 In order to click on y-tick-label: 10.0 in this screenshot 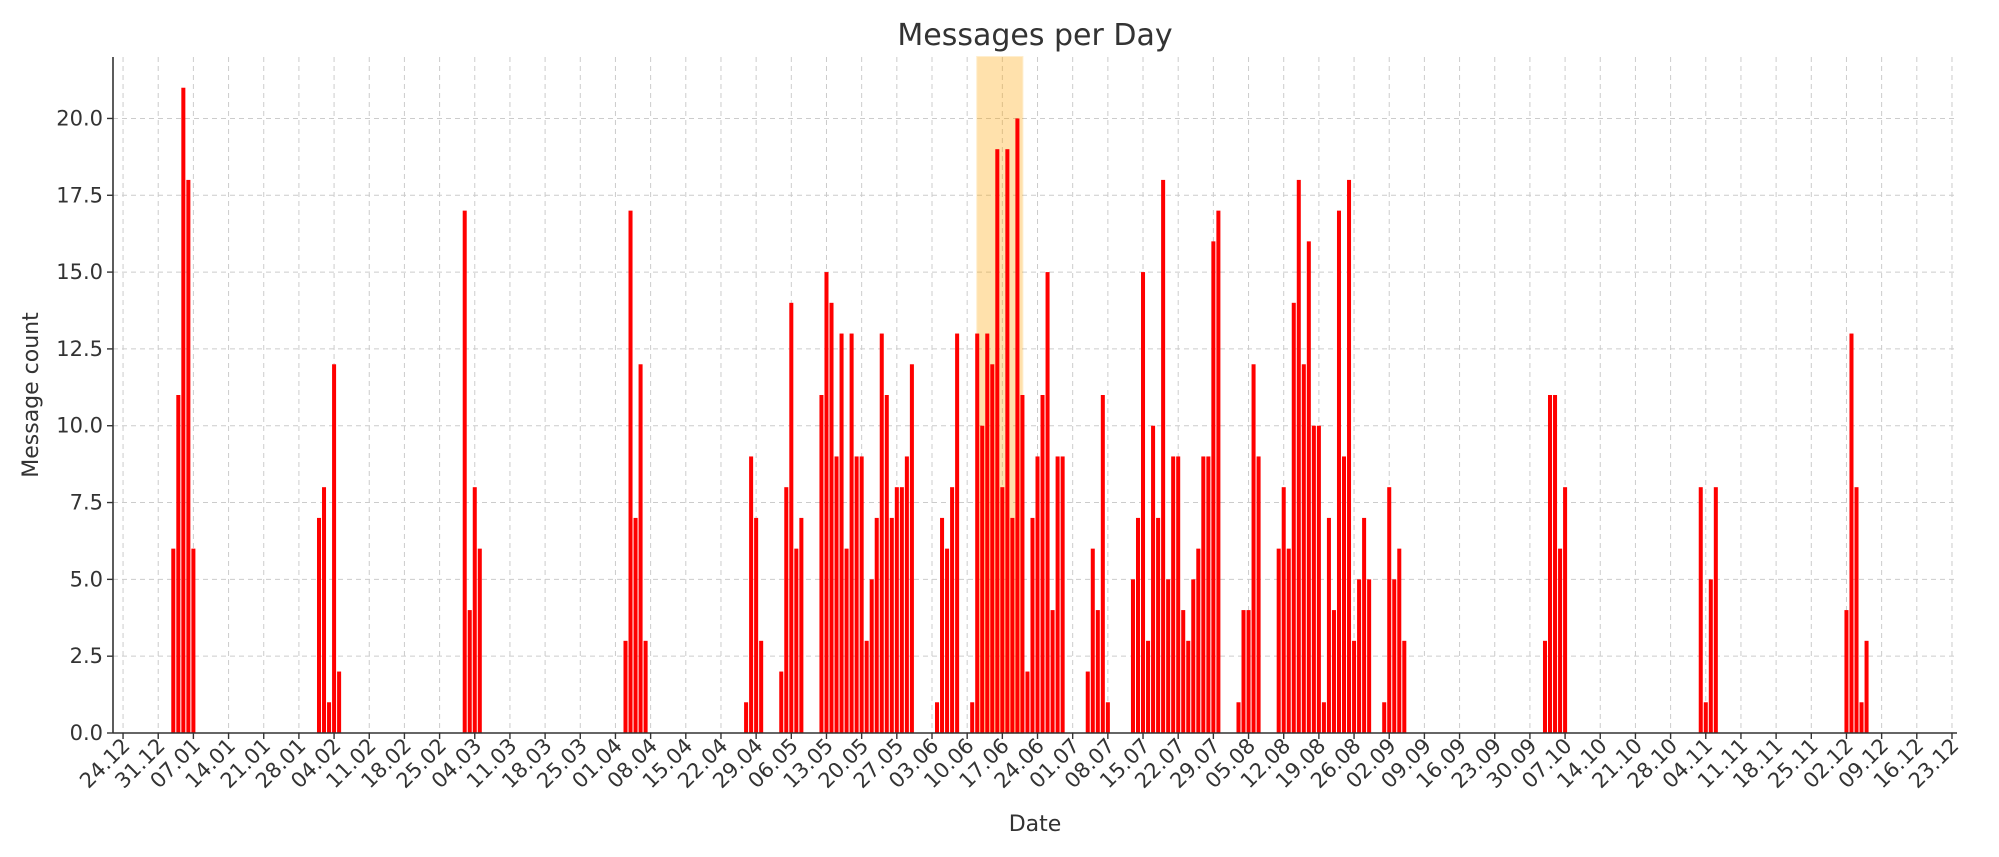, I will do `click(79, 426)`.